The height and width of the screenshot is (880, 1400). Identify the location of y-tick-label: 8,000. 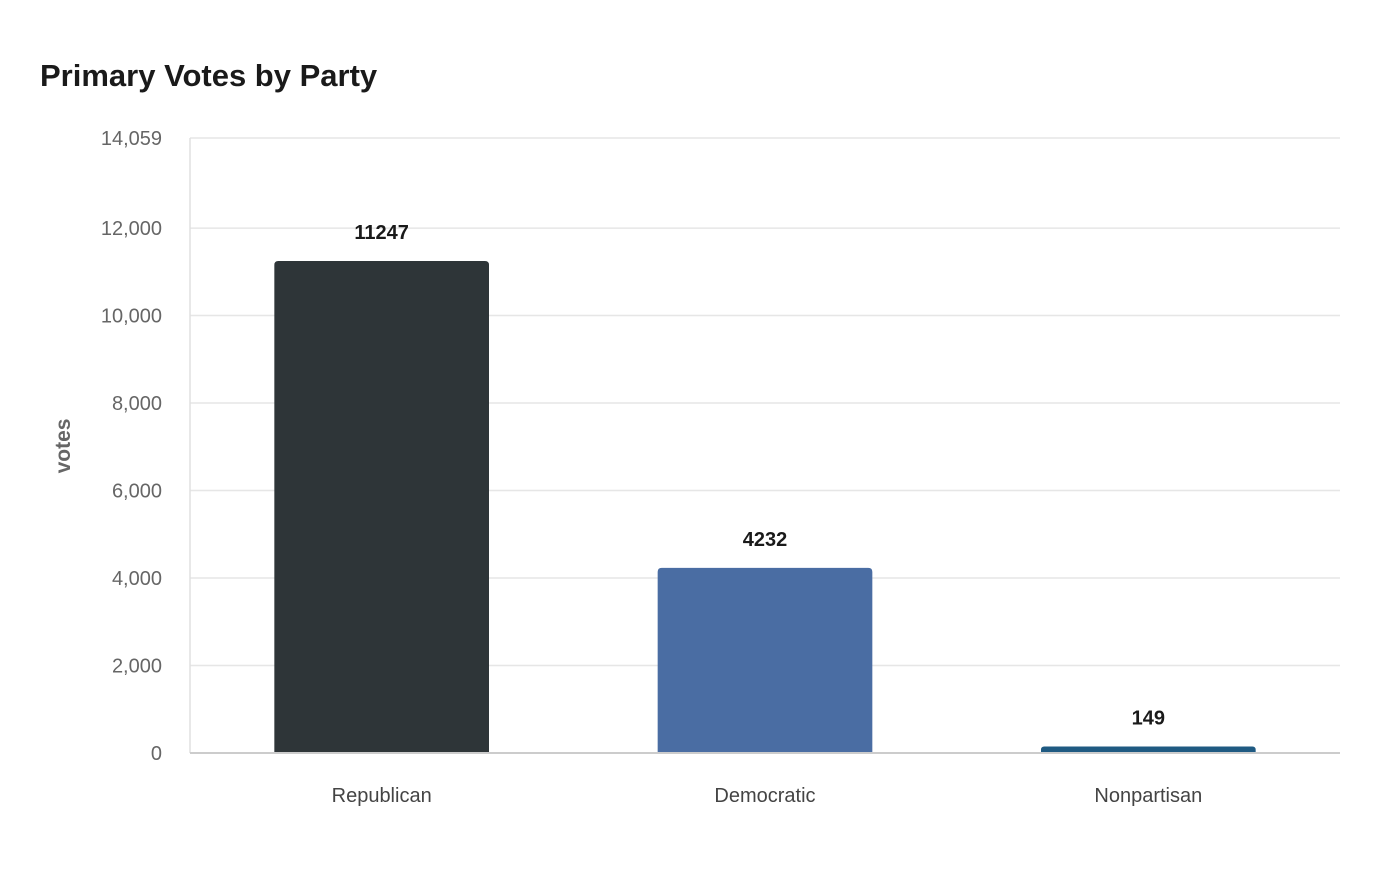
(137, 404).